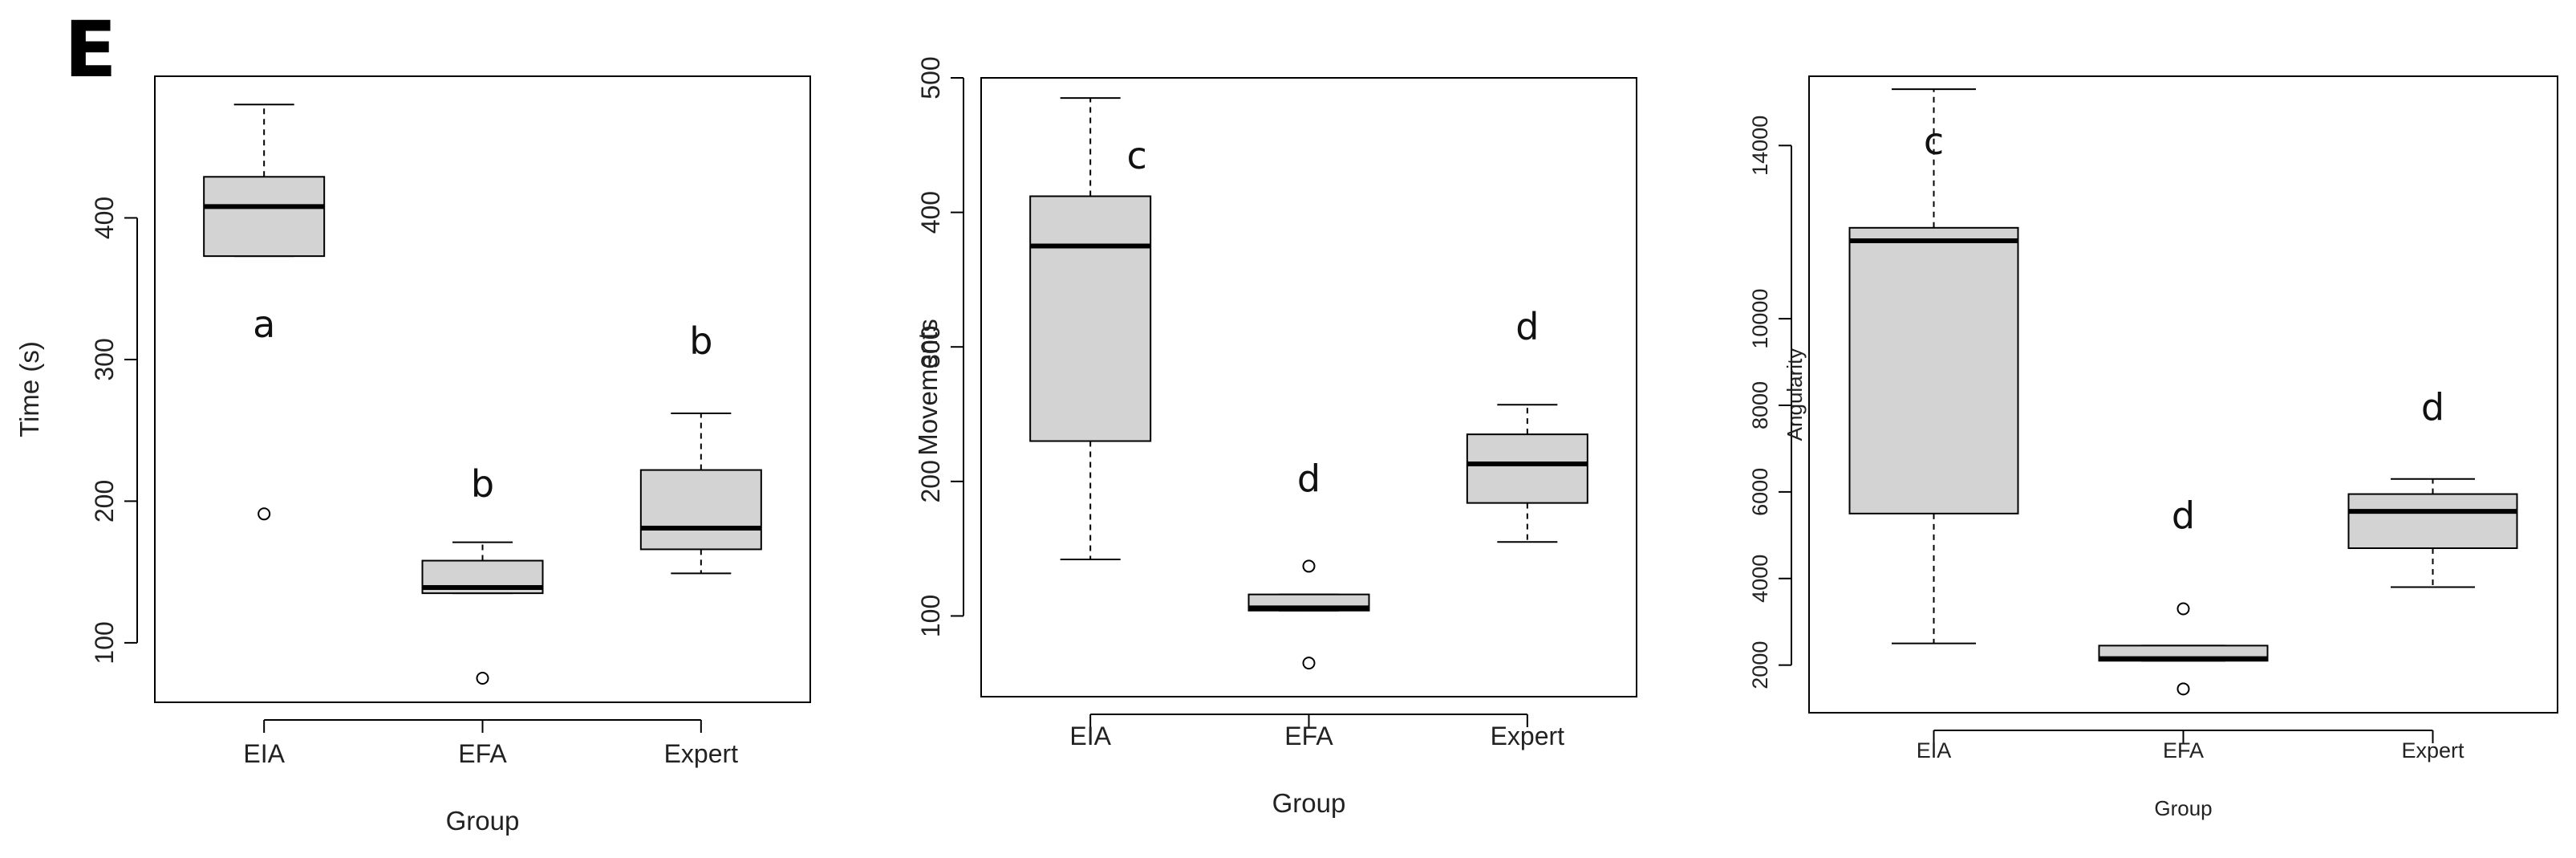 The image size is (2576, 858). Describe the element at coordinates (1760, 405) in the screenshot. I see `y-tick-label: 8000` at that location.